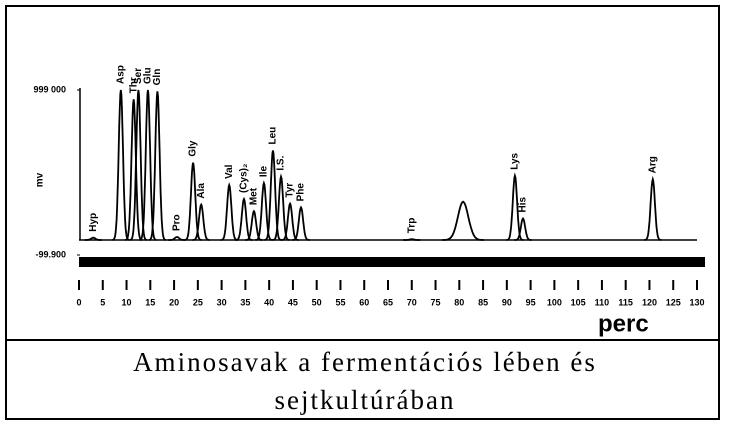 The width and height of the screenshot is (730, 428). What do you see at coordinates (412, 302) in the screenshot?
I see `x-tick-label: 70` at bounding box center [412, 302].